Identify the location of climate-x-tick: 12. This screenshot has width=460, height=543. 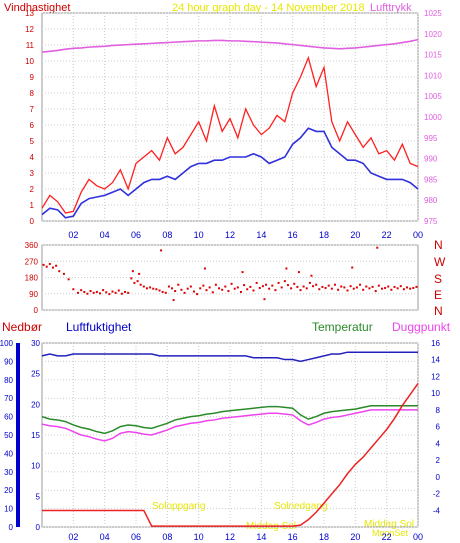
(230, 537).